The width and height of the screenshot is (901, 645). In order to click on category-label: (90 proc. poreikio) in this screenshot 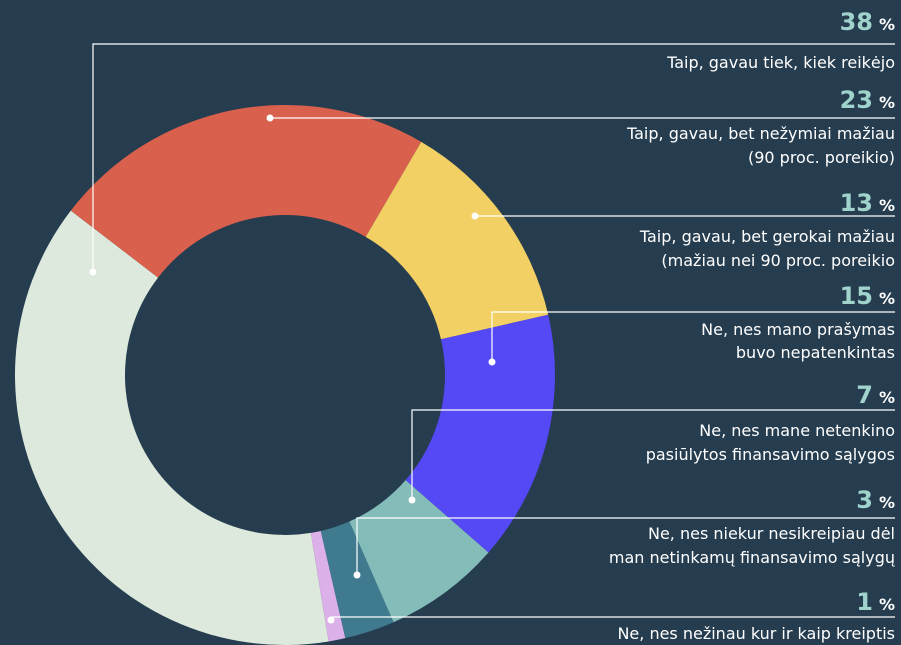, I will do `click(821, 157)`.